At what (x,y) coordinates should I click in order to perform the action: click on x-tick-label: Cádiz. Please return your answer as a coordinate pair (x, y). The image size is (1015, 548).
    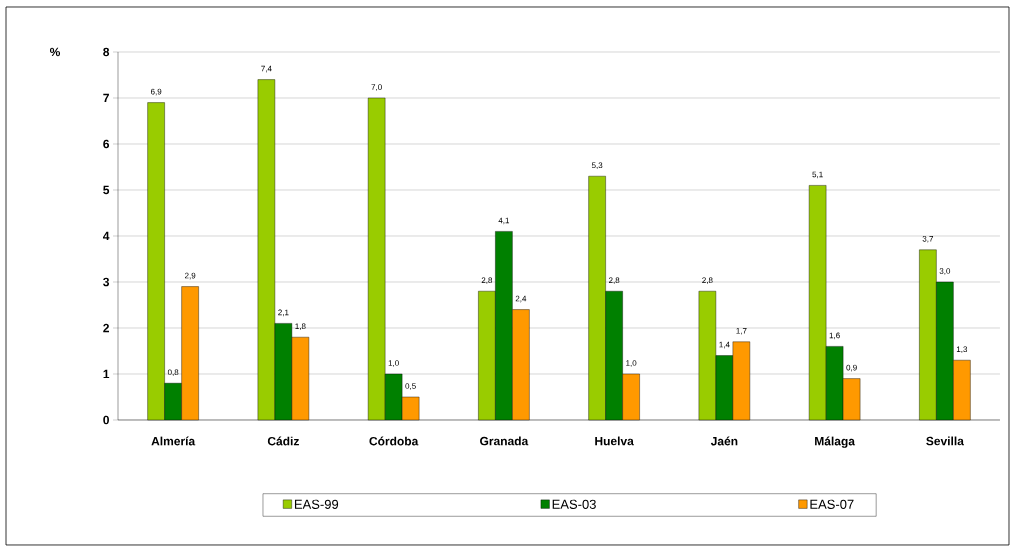
    Looking at the image, I should click on (283, 441).